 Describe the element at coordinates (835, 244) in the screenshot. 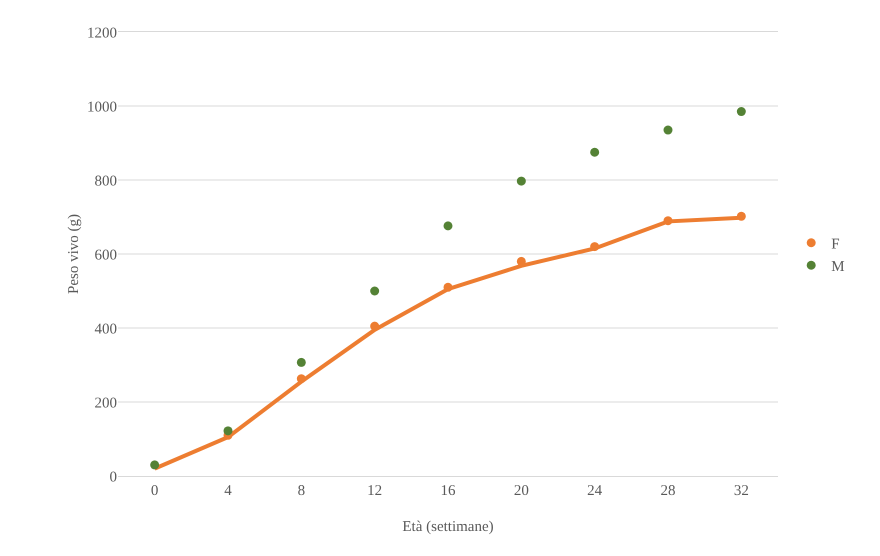

I see `legend-label: F` at that location.